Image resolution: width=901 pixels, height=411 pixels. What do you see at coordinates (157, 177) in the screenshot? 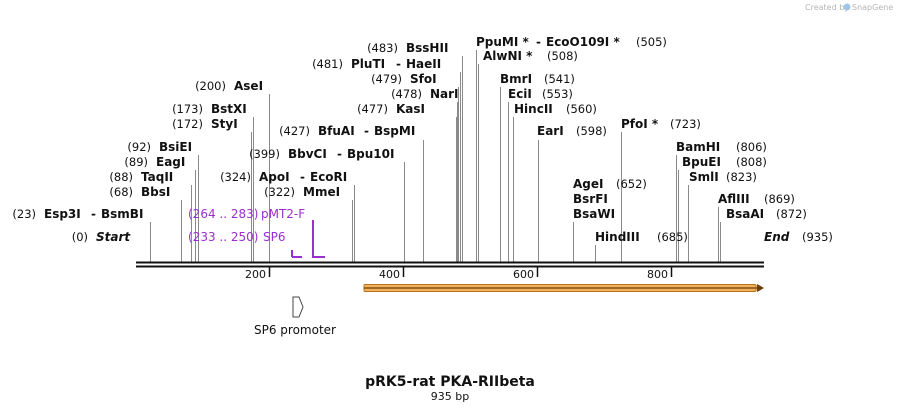
I see `site-name-taqii: TaqII` at bounding box center [157, 177].